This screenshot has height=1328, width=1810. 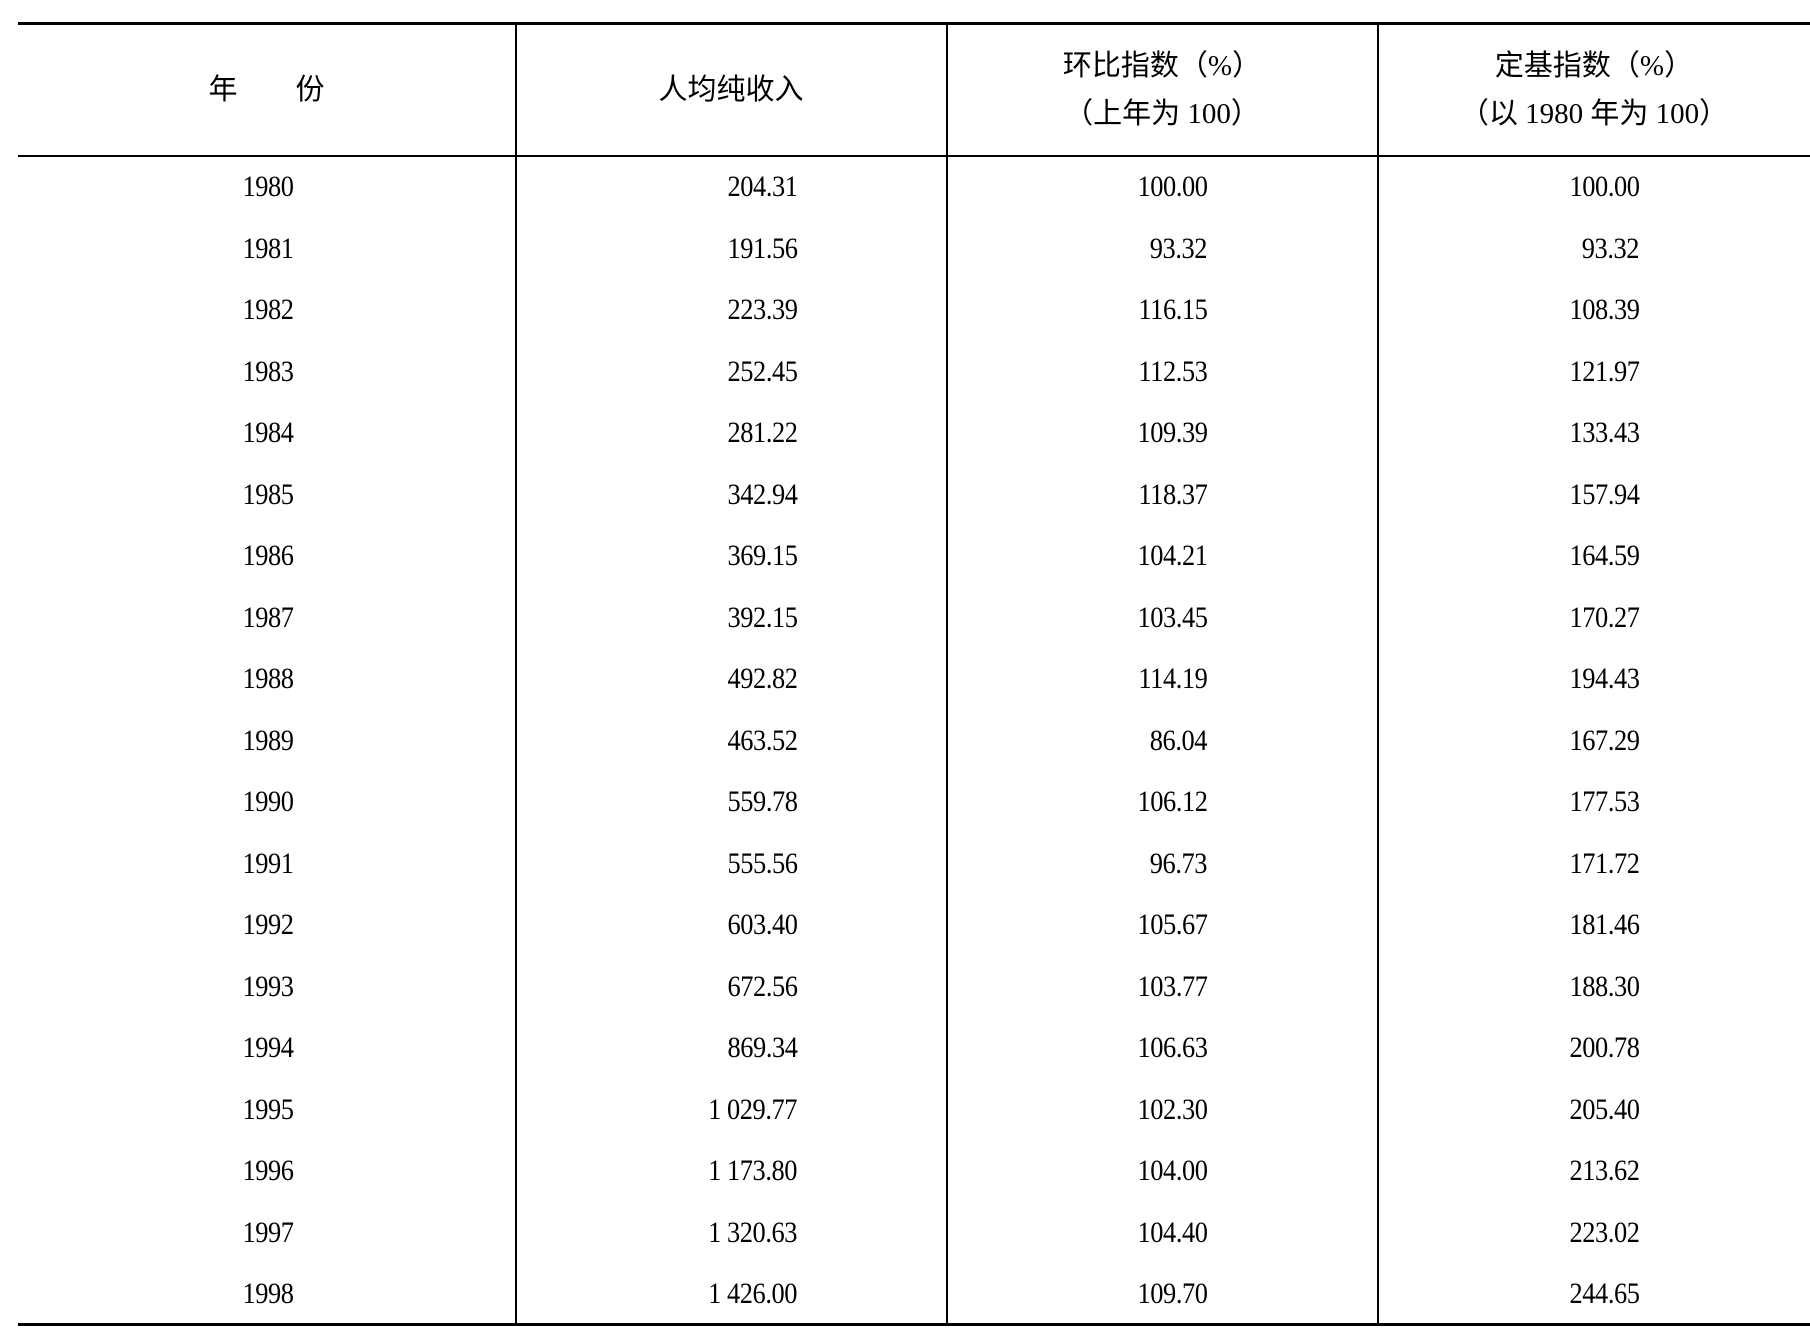 I want to click on fixed-index-cell: 171.72, so click(x=1604, y=863).